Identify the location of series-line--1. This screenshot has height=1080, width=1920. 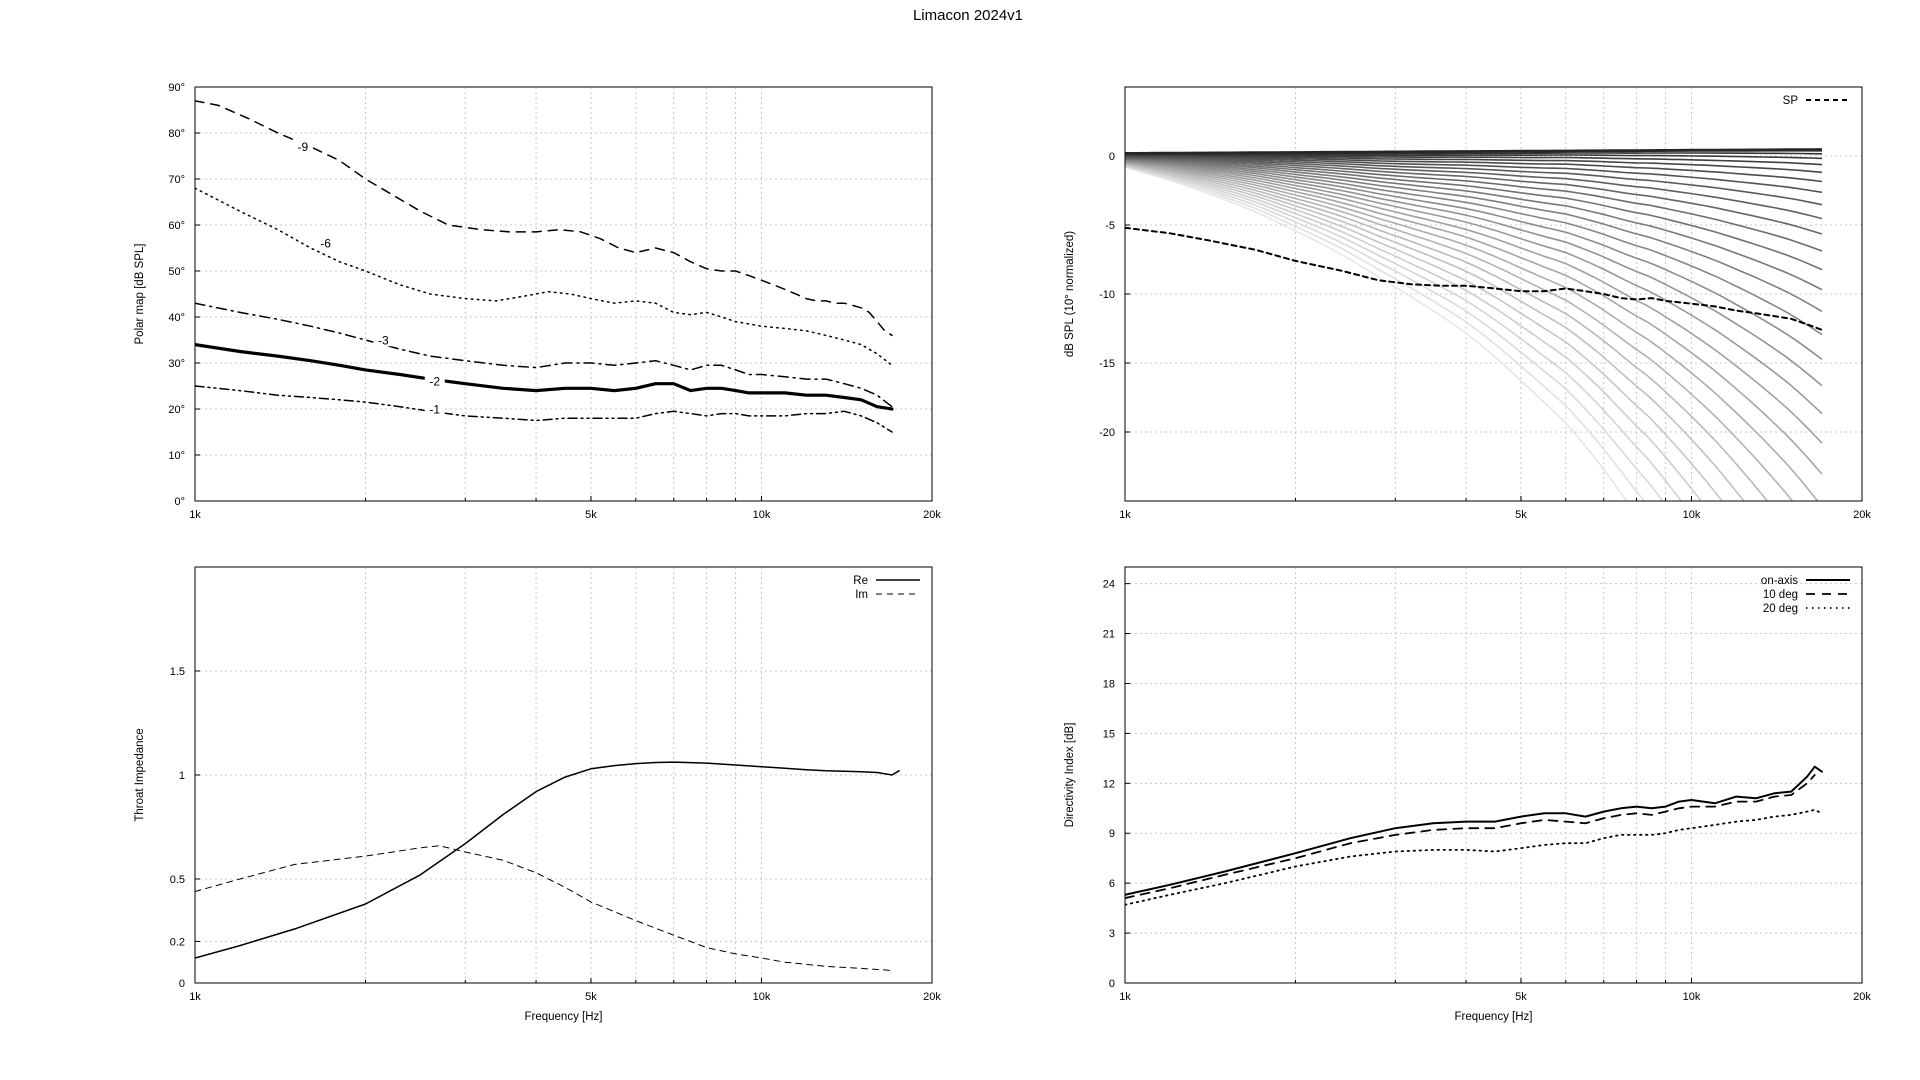
(544, 409).